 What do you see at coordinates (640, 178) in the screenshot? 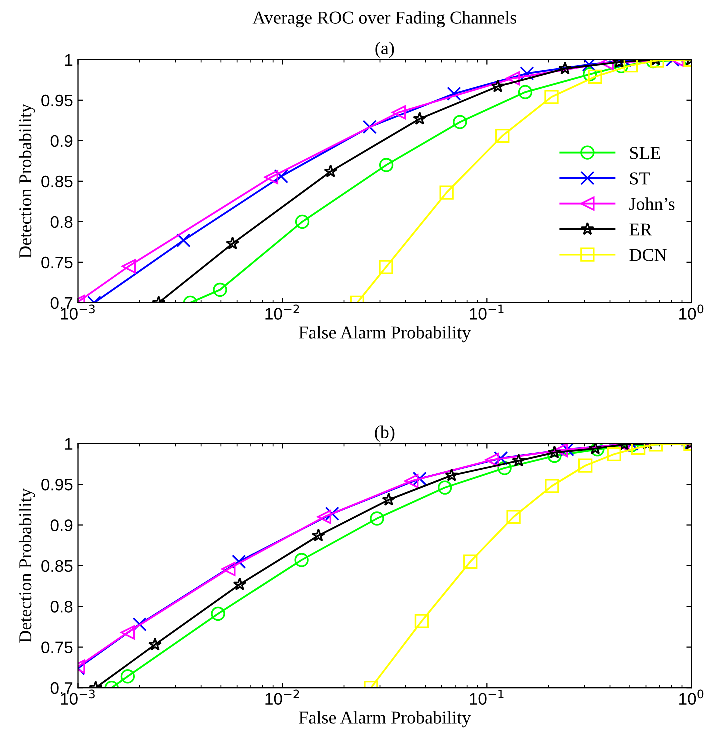
I see `legend-label: ST` at bounding box center [640, 178].